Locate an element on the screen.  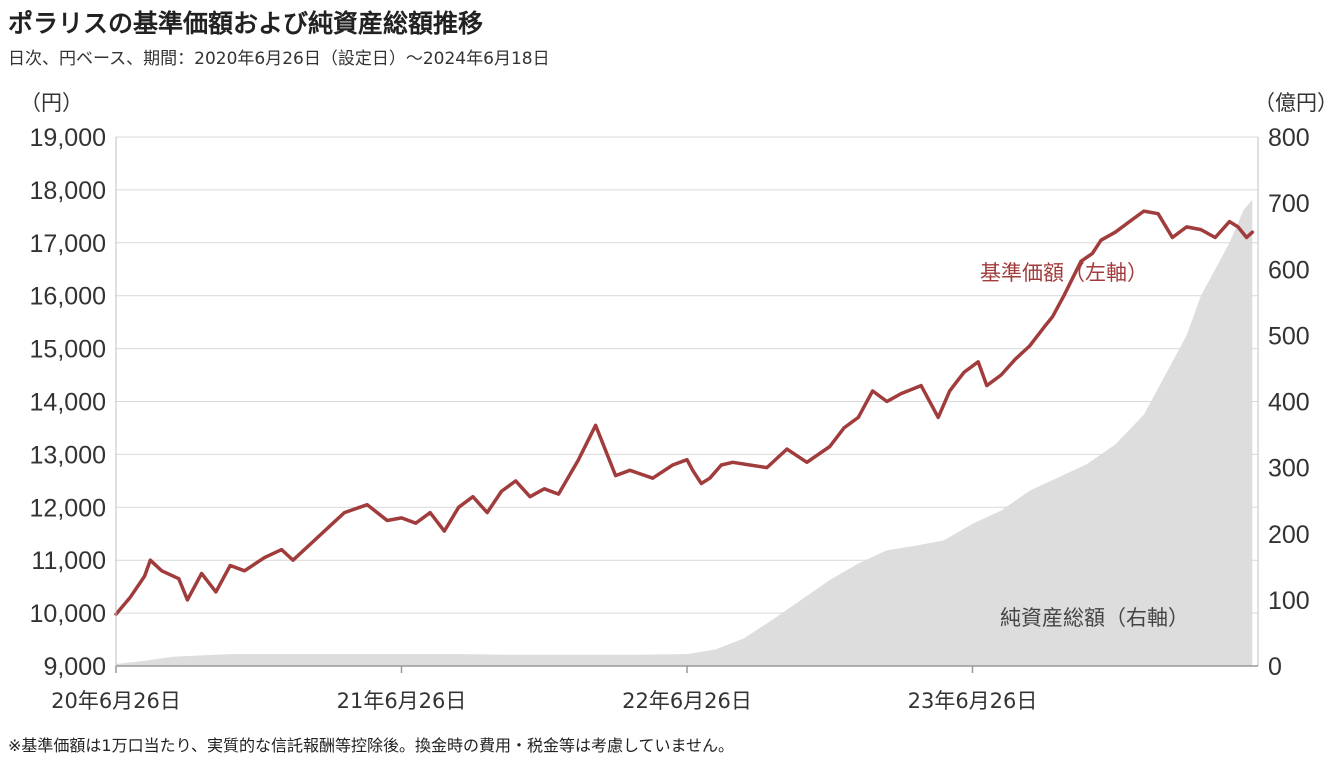
left-tick-label: 17,000 is located at coordinates (68, 244).